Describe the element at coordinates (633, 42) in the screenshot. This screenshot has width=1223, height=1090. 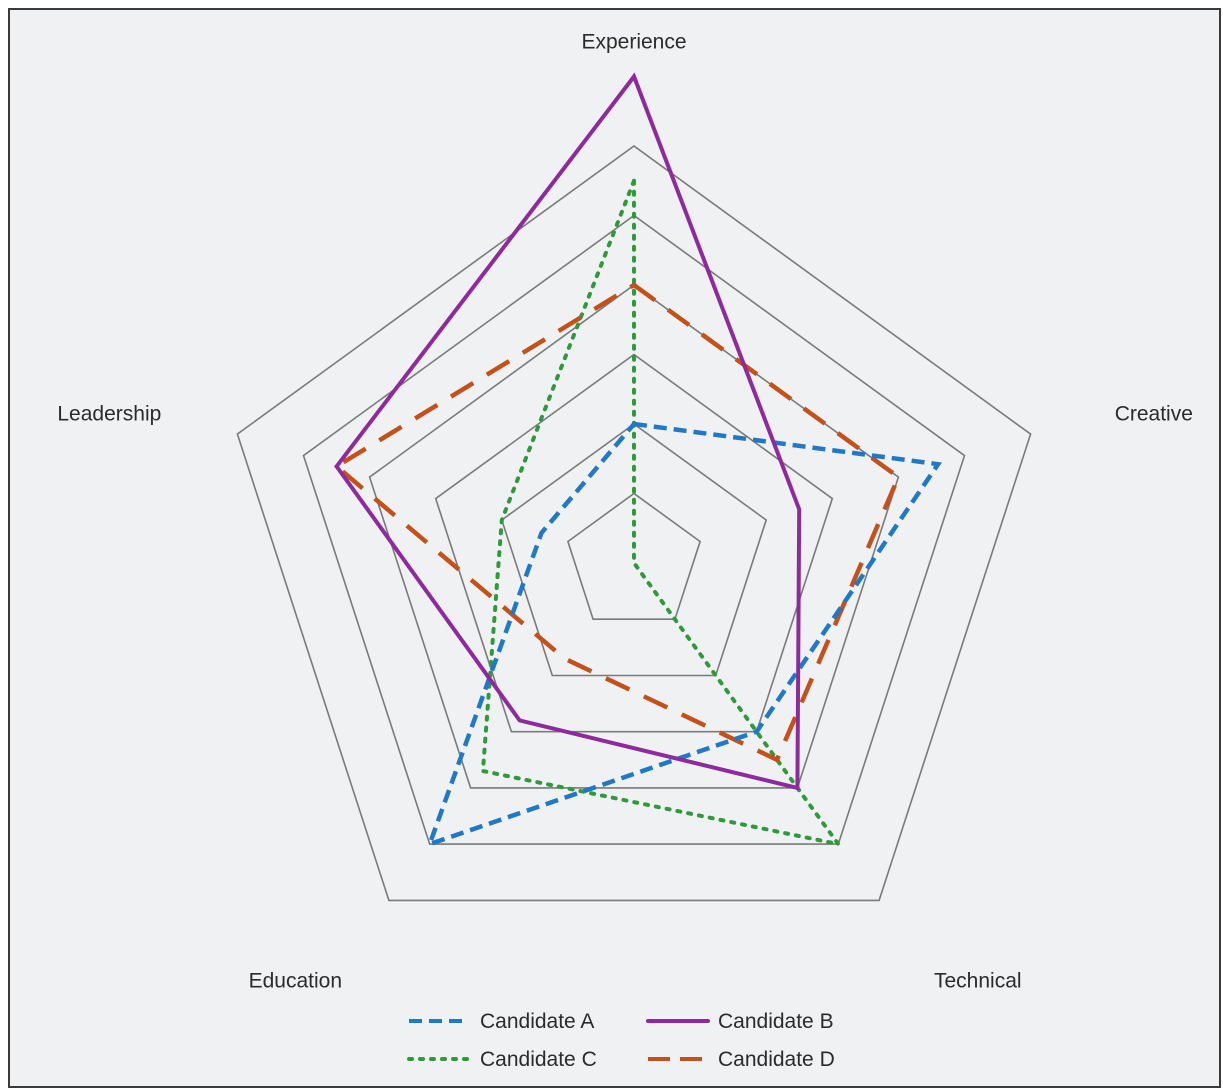
I see `axis-label-experience: Experience` at that location.